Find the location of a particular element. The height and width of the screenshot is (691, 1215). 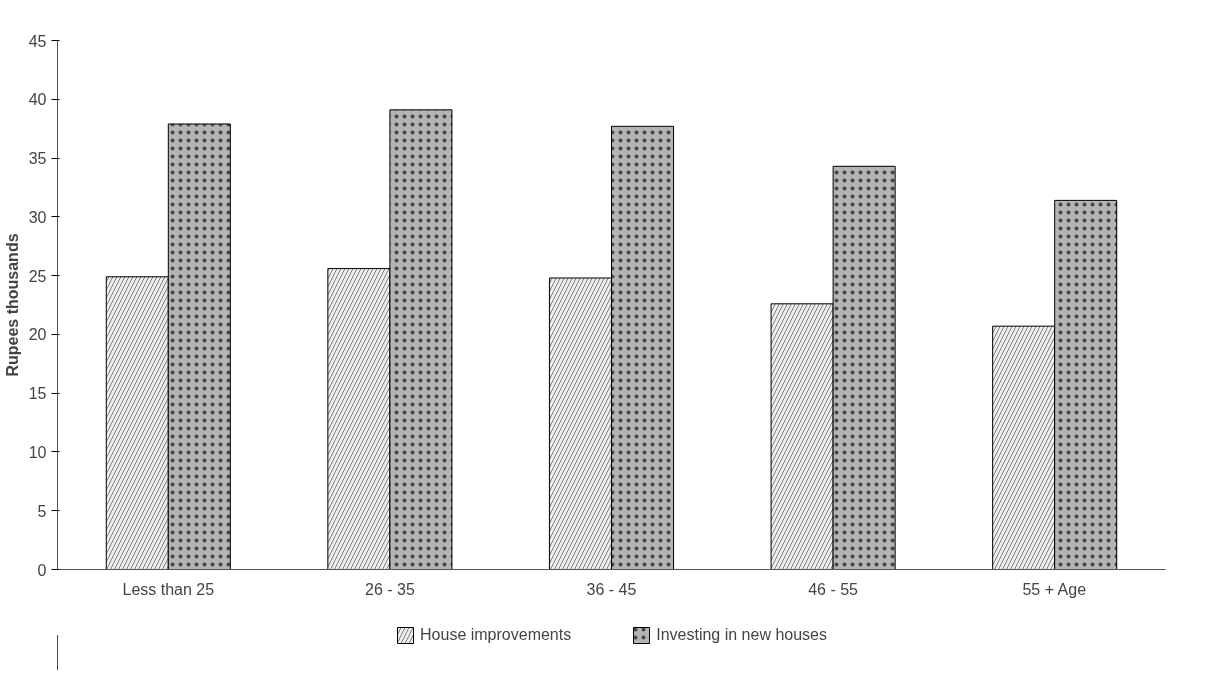

x-tick-label: 55 + Age is located at coordinates (1054, 589).